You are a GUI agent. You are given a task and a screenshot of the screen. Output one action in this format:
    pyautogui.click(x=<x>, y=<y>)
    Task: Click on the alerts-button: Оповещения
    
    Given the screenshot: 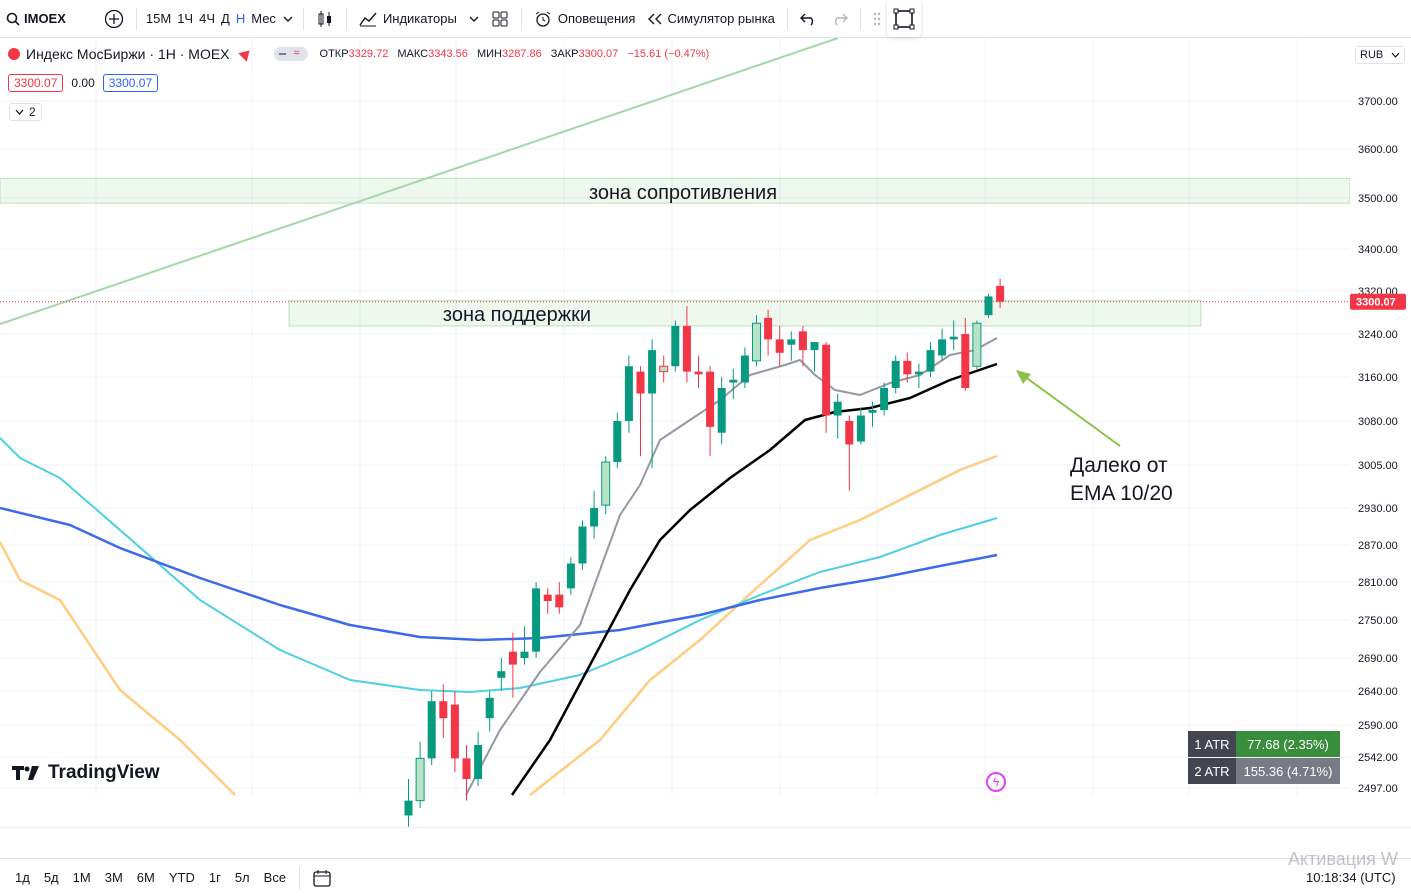 What is the action you would take?
    pyautogui.click(x=585, y=18)
    